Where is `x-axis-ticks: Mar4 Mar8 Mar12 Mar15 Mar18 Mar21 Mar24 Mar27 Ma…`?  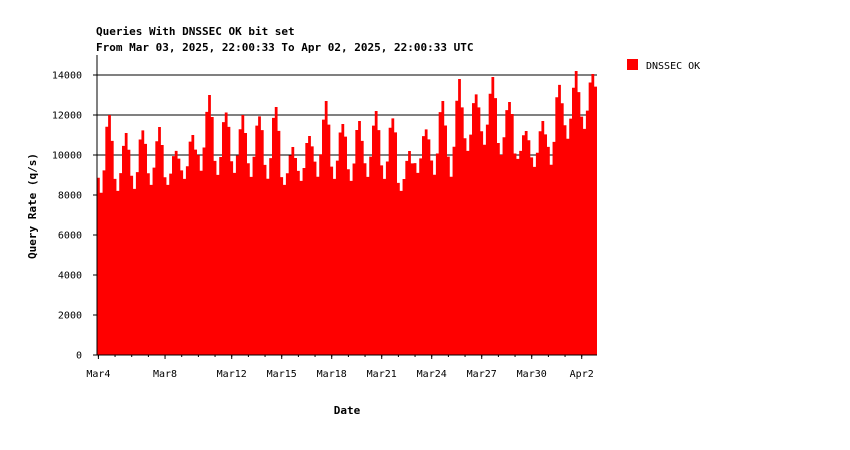
x-axis-ticks: Mar4 Mar8 Mar12 Mar15 Mar18 Mar21 Mar24 Mar27 Ma… is located at coordinates (340, 367).